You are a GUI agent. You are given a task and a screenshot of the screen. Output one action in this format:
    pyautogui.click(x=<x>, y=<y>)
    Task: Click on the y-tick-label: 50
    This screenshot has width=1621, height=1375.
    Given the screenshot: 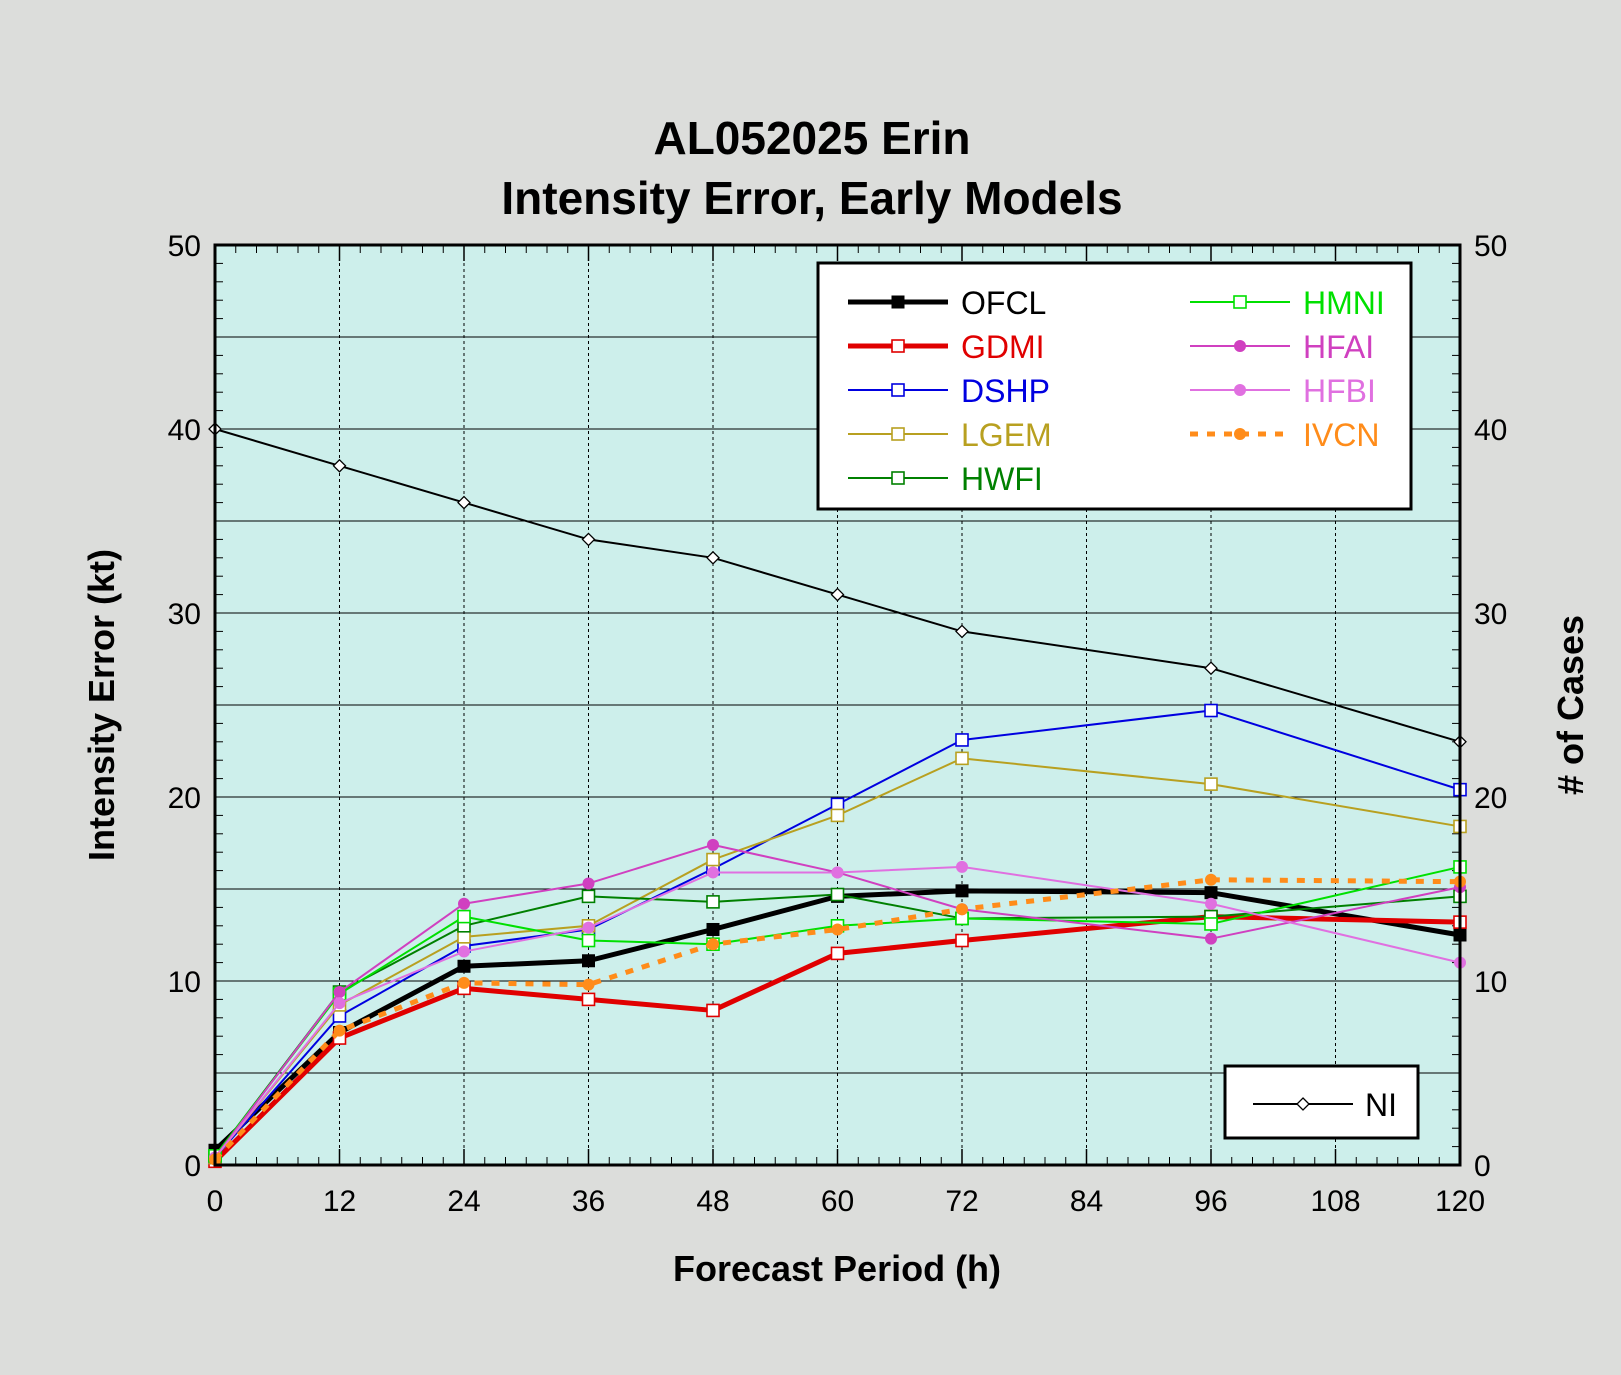 What is the action you would take?
    pyautogui.click(x=184, y=246)
    